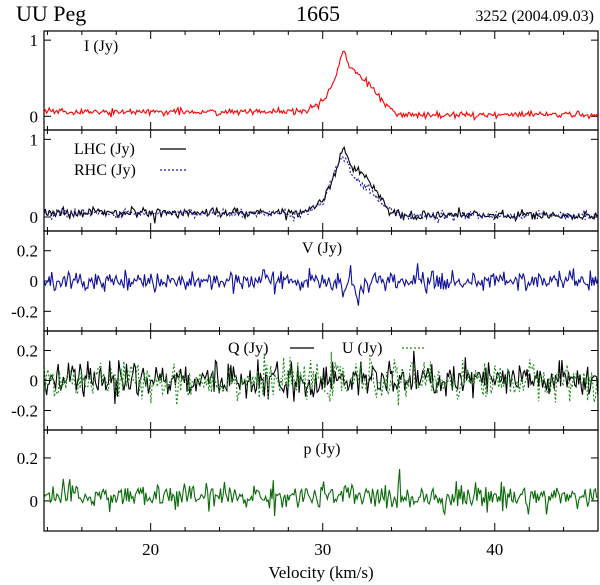 This screenshot has width=600, height=585. What do you see at coordinates (105, 170) in the screenshot?
I see `legend-label: RHC (Jy)` at bounding box center [105, 170].